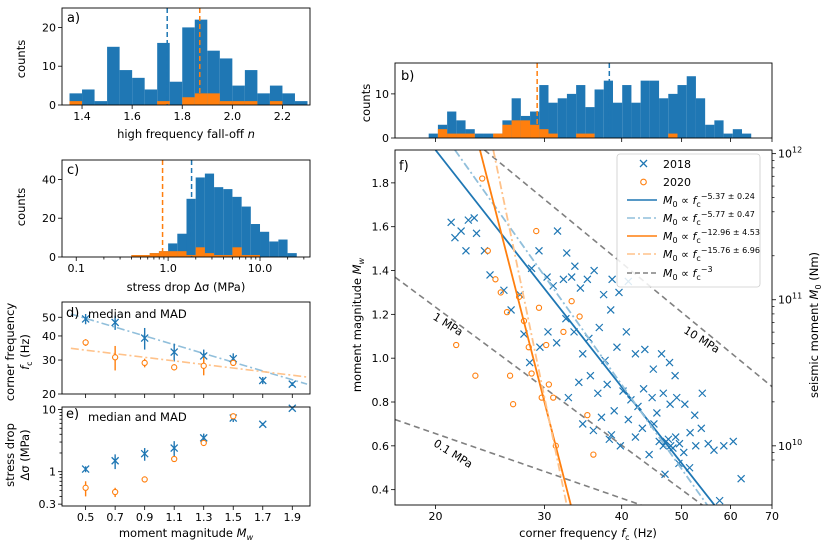 The width and height of the screenshot is (830, 550). What do you see at coordinates (283, 116) in the screenshot?
I see `xtick-a-2.2-label: 2.2` at bounding box center [283, 116].